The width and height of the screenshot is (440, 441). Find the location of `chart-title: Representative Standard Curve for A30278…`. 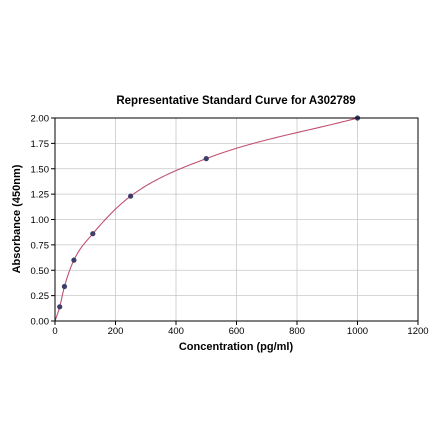

chart-title: Representative Standard Curve for A30278… is located at coordinates (235, 101).